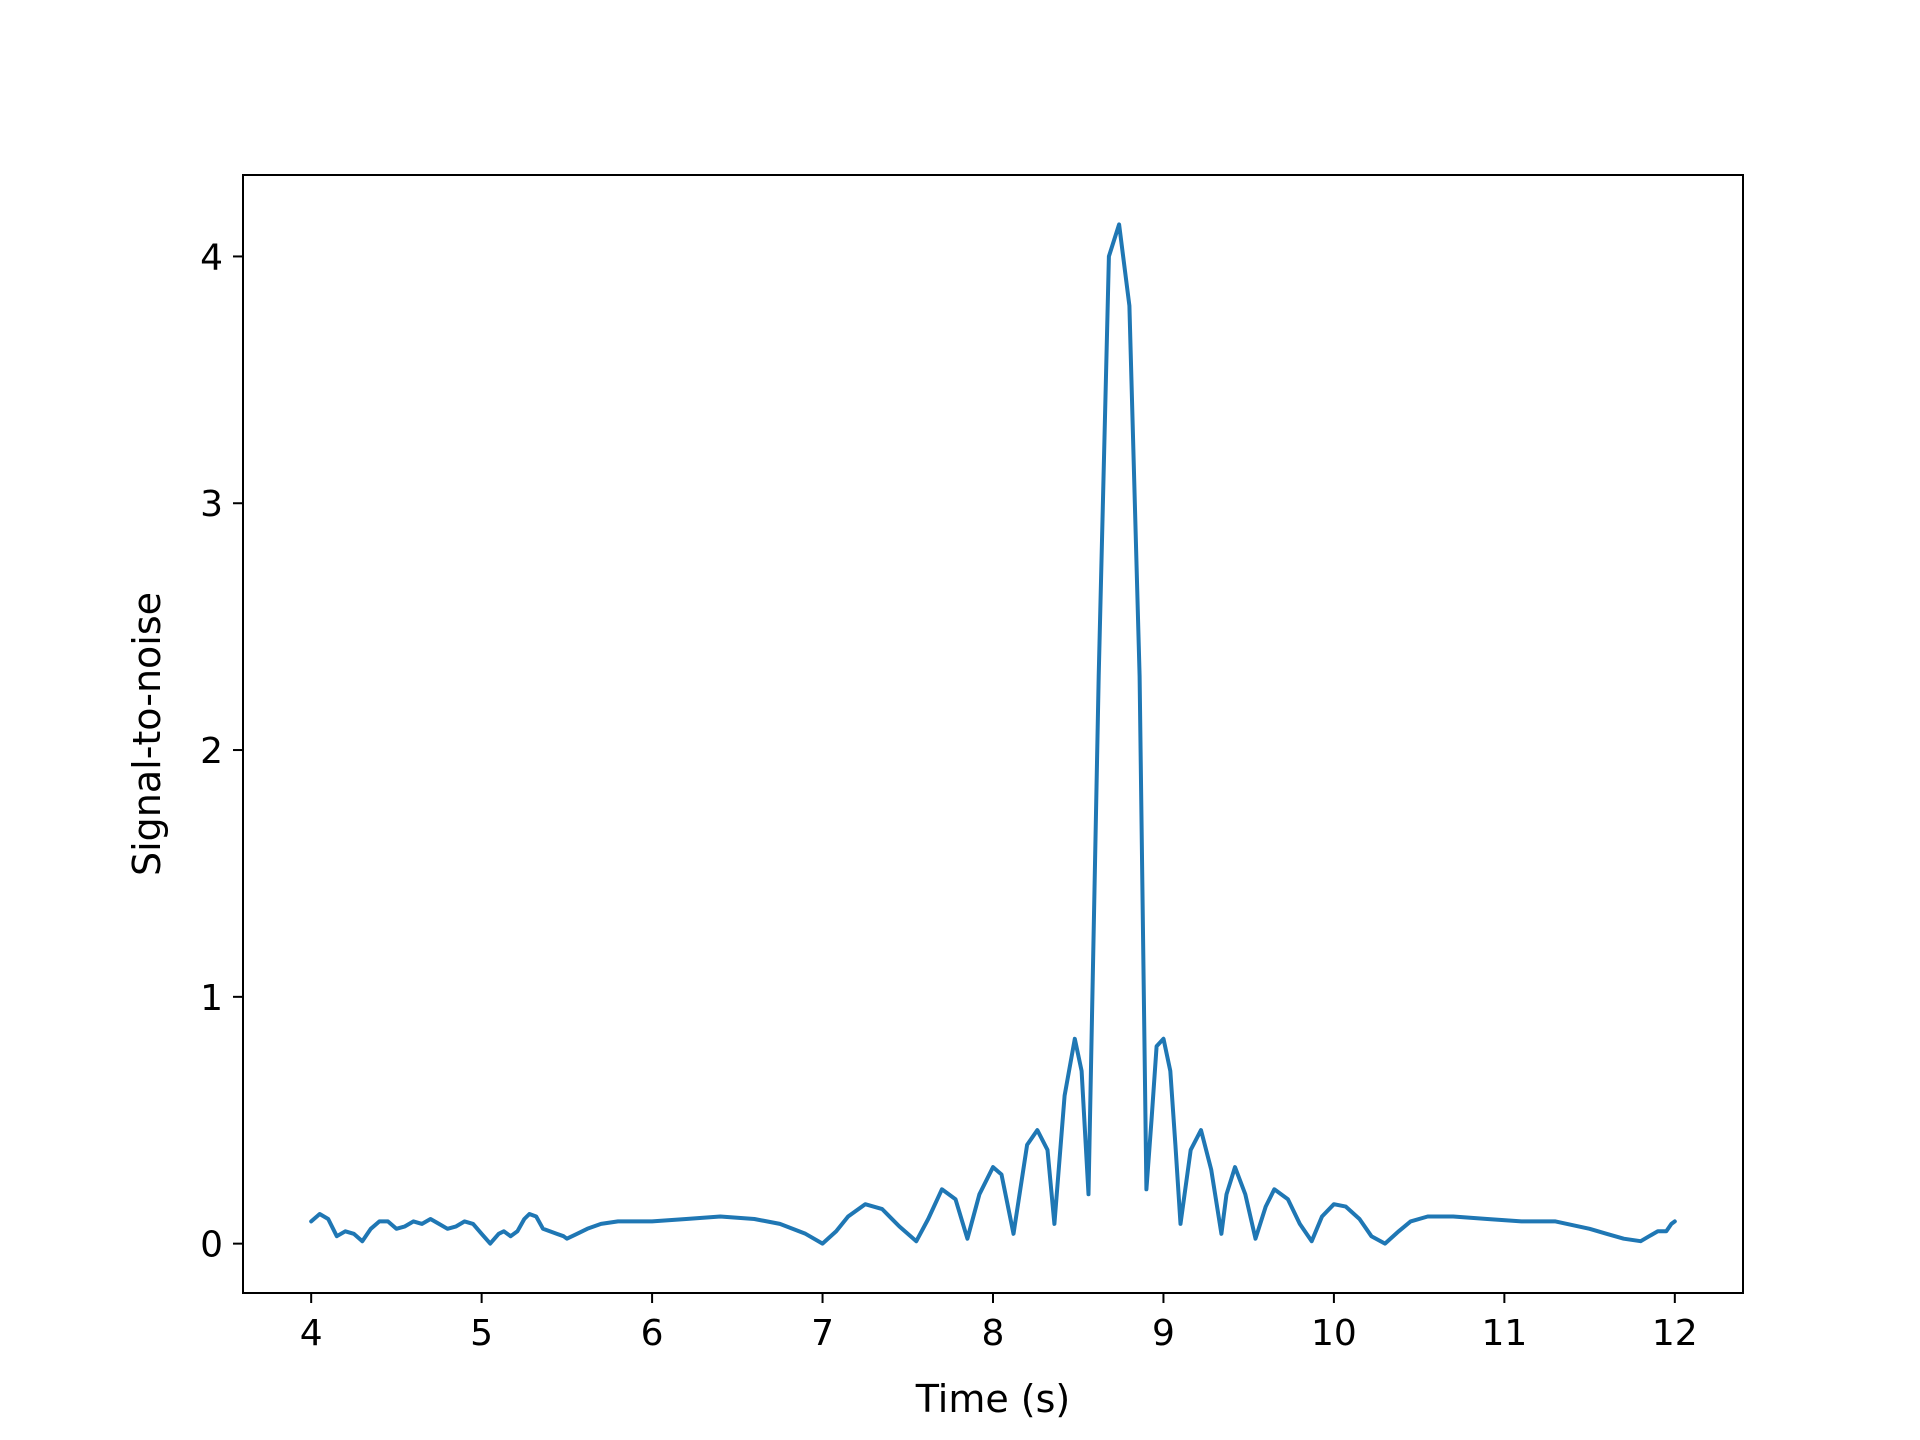 This screenshot has width=1920, height=1440. What do you see at coordinates (211, 751) in the screenshot?
I see `y-tick-label: 2` at bounding box center [211, 751].